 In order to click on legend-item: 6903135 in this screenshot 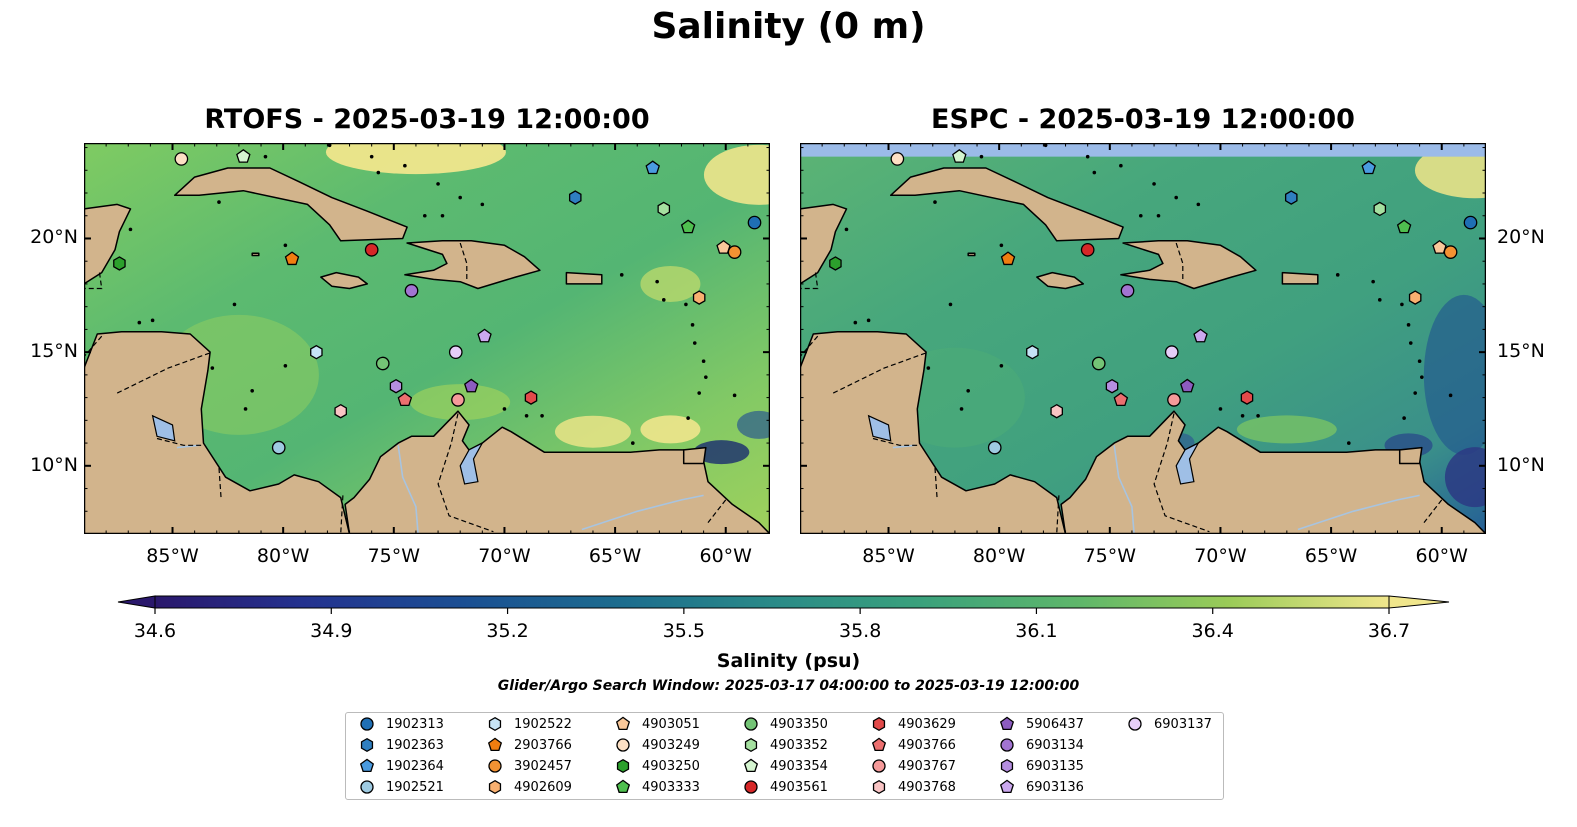, I will do `click(1041, 766)`.